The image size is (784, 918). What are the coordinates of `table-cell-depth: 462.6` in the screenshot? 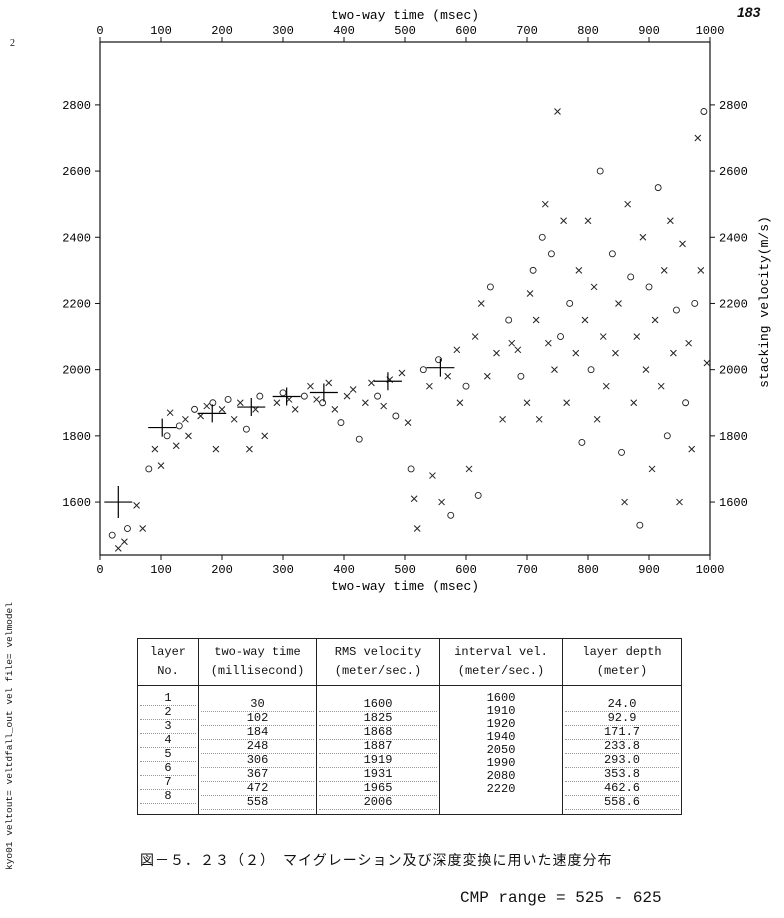 It's located at (622, 789).